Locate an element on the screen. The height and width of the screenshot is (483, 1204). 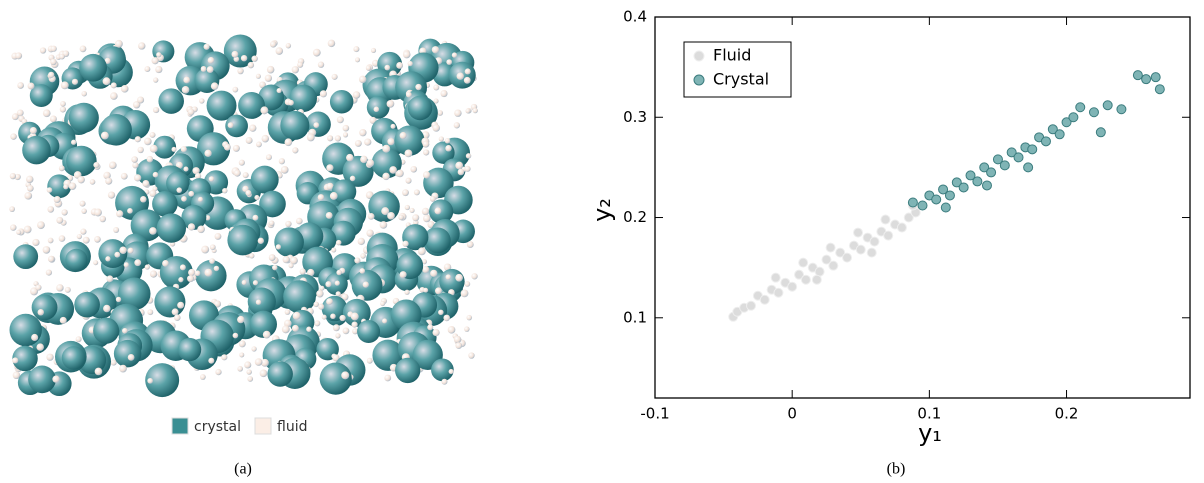
legend-marker is located at coordinates (699, 56).